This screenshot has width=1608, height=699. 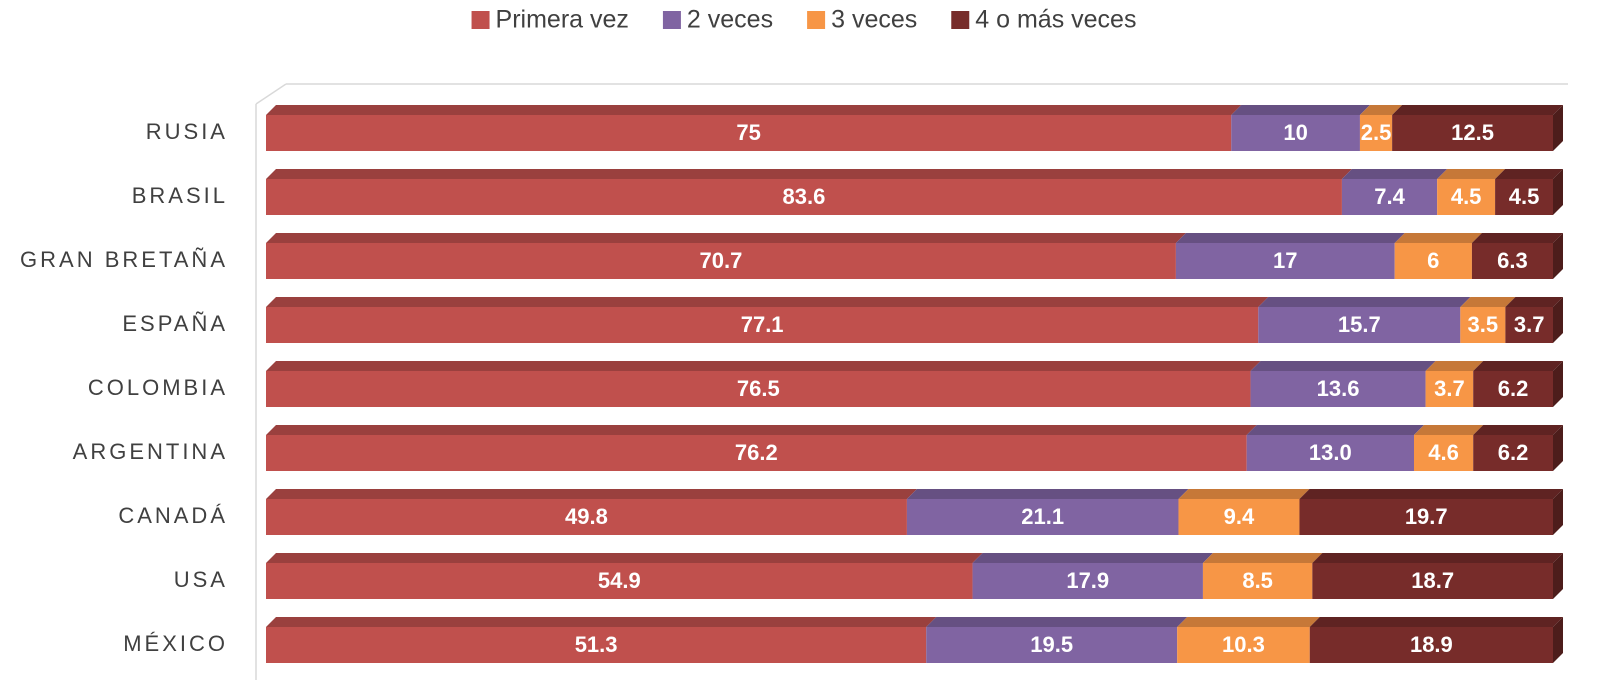 I want to click on data-label: 21.1, so click(x=1042, y=516).